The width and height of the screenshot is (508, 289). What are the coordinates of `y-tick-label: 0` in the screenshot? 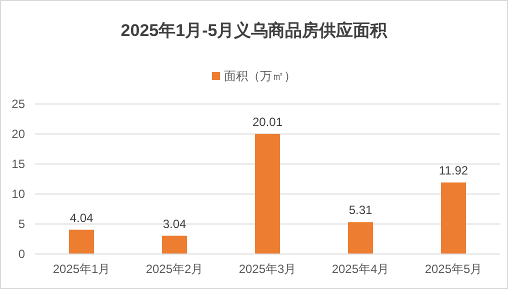 It's located at (22, 254).